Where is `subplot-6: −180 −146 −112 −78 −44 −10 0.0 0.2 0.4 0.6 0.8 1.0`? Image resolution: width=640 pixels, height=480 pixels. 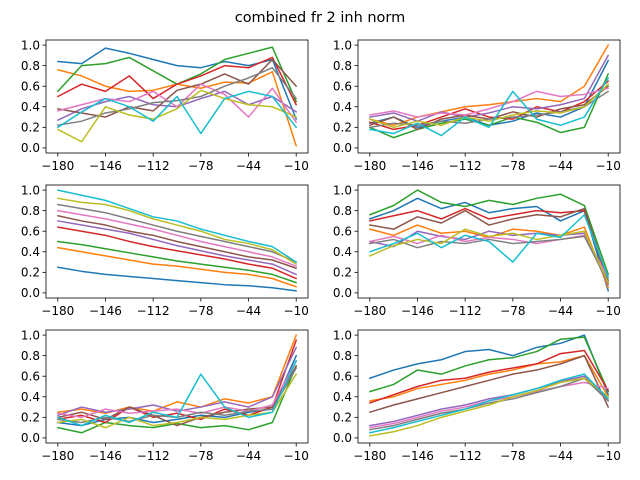 subplot-6: −180 −146 −112 −78 −44 −10 0.0 0.2 0.4 0.6 0.8 1.0 is located at coordinates (477, 395).